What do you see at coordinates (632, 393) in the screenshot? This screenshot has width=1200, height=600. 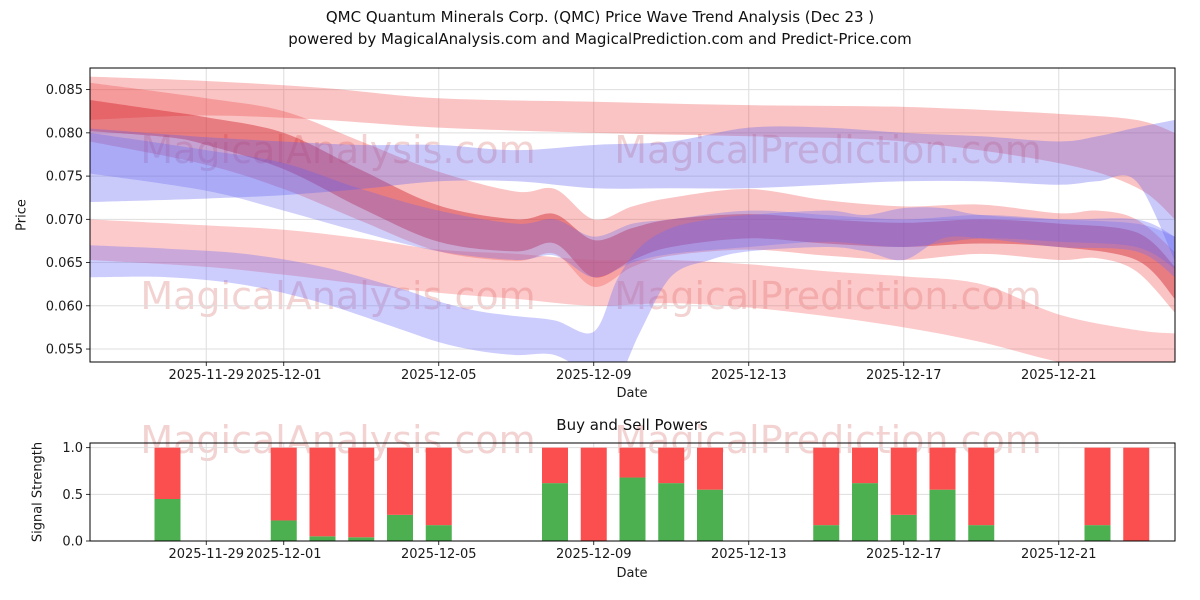 I see `date-axis-label-top: Date` at bounding box center [632, 393].